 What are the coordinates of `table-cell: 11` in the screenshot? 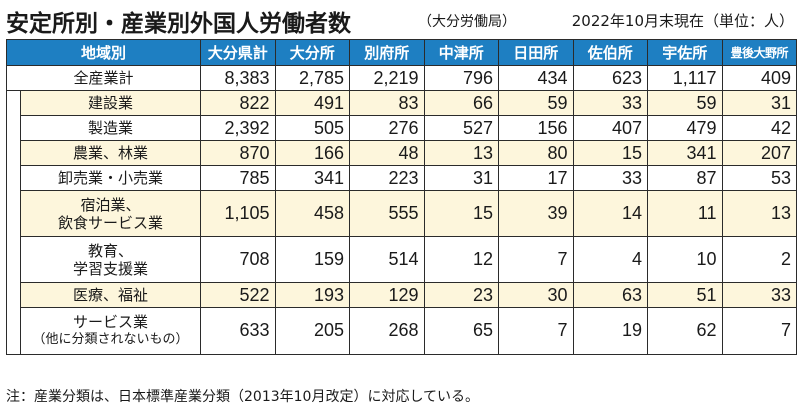 It's located at (685, 213).